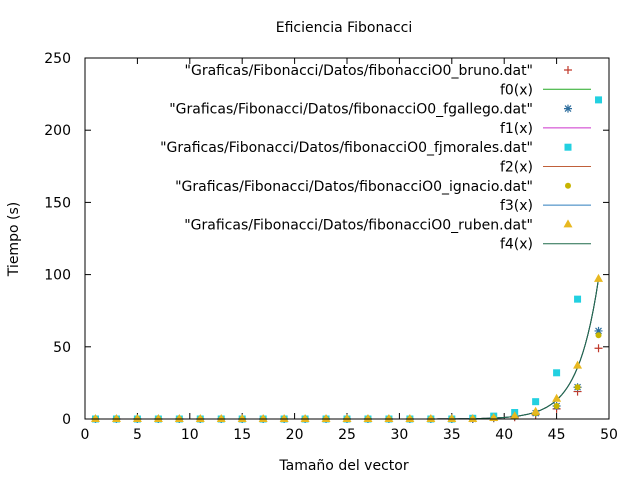 The image size is (640, 480). Describe the element at coordinates (66, 420) in the screenshot. I see `y-tick-label: 0` at that location.